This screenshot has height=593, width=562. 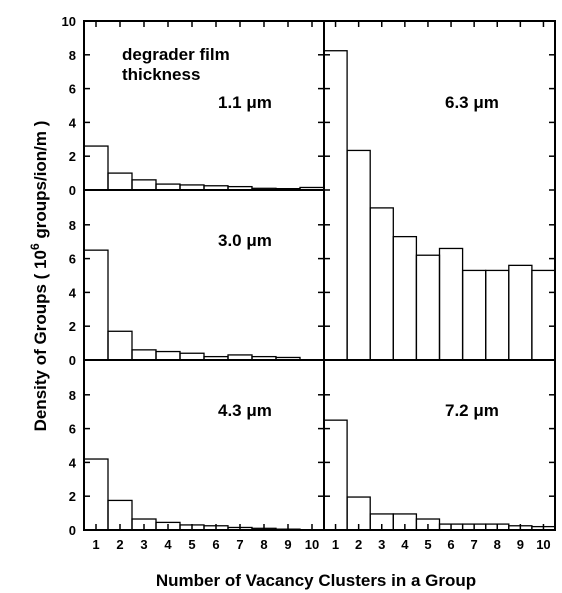 I want to click on y-tick-label: 10, so click(x=69, y=21).